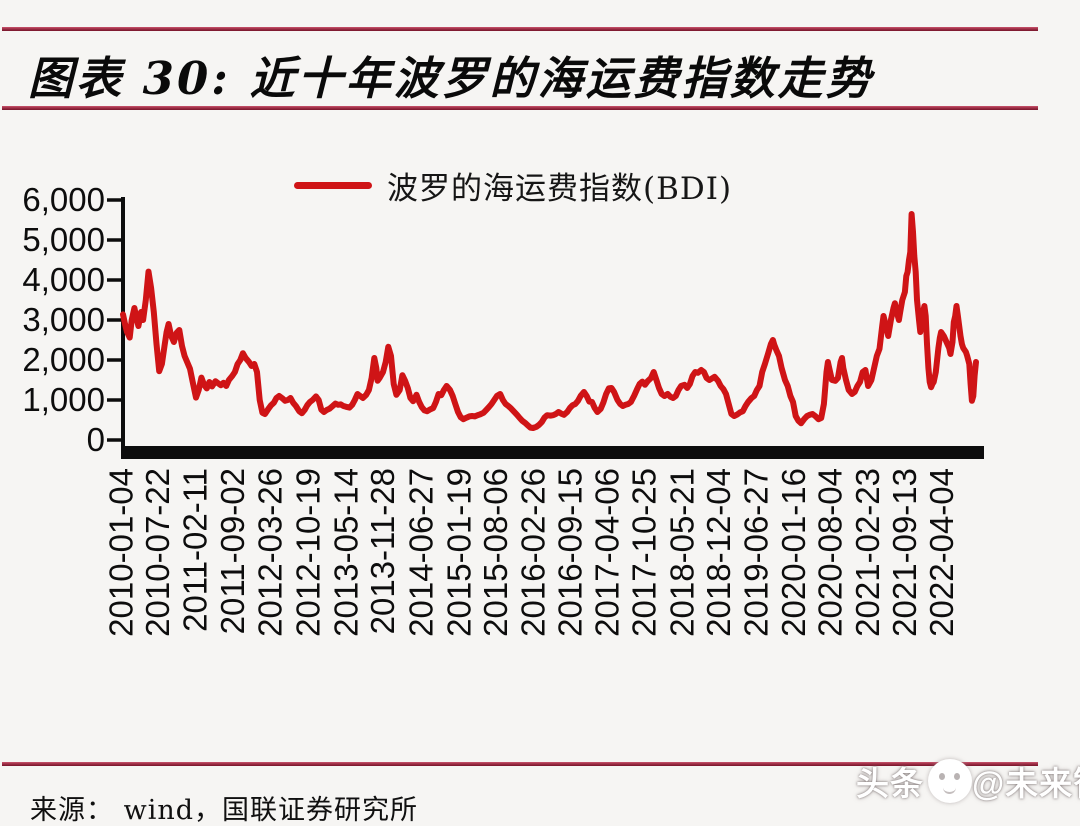 This screenshot has width=1080, height=826. I want to click on x-axis-tick-label: 2016-09-15, so click(569, 552).